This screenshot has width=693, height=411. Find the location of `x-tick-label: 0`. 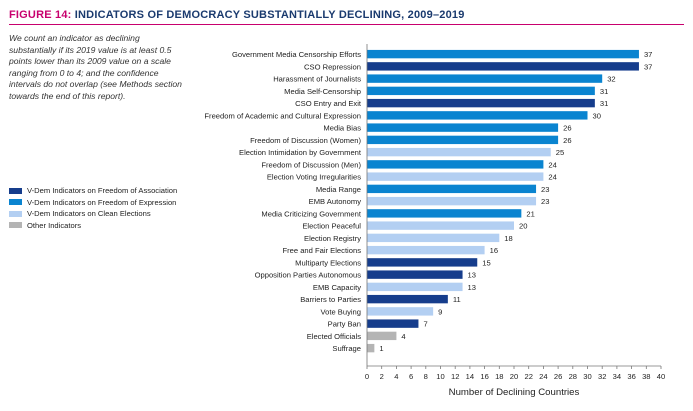

x-tick-label: 0 is located at coordinates (367, 376).